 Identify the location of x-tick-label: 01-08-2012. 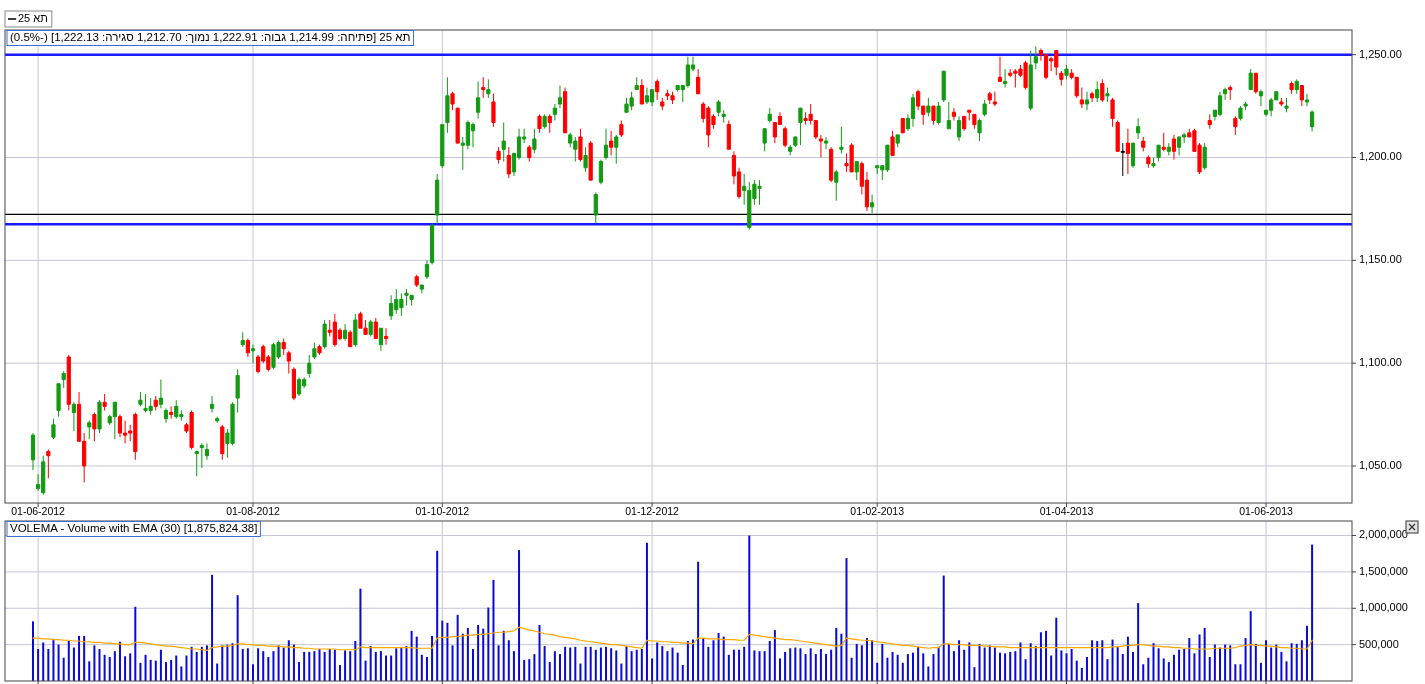
(253, 511).